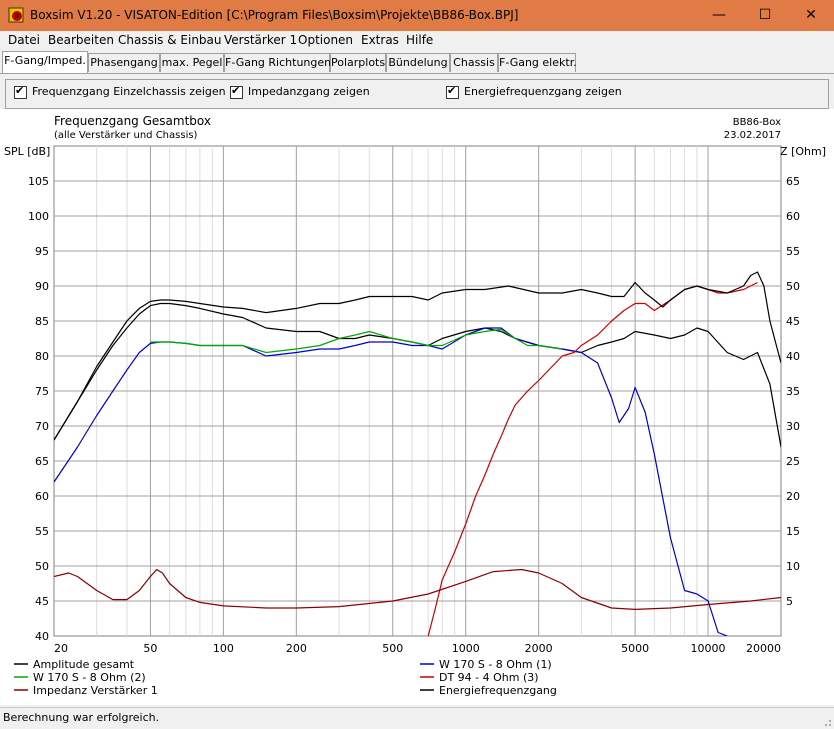 The width and height of the screenshot is (834, 729). Describe the element at coordinates (498, 690) in the screenshot. I see `legend-label: Energiefrequenzgang` at that location.